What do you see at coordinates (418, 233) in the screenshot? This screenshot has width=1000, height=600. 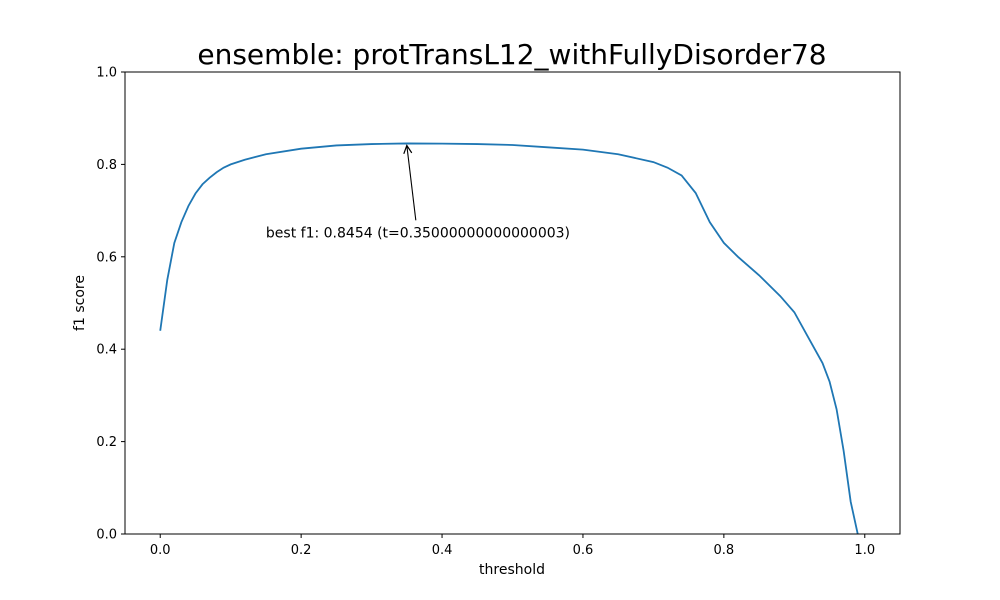 I see `annotation-text: best f1: 0.8454 (t=0.35000000000000003)` at bounding box center [418, 233].